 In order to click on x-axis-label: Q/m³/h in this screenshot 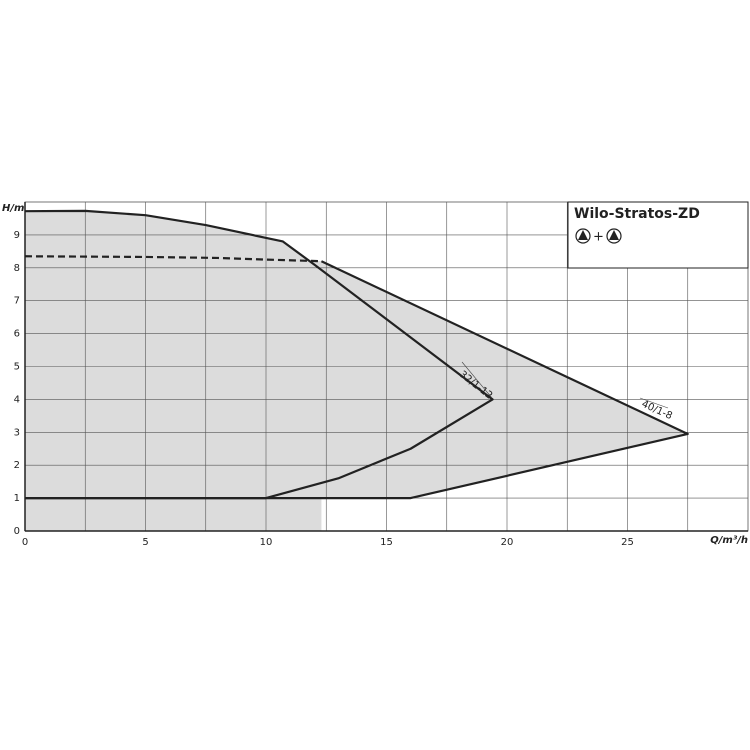, I will do `click(729, 540)`.